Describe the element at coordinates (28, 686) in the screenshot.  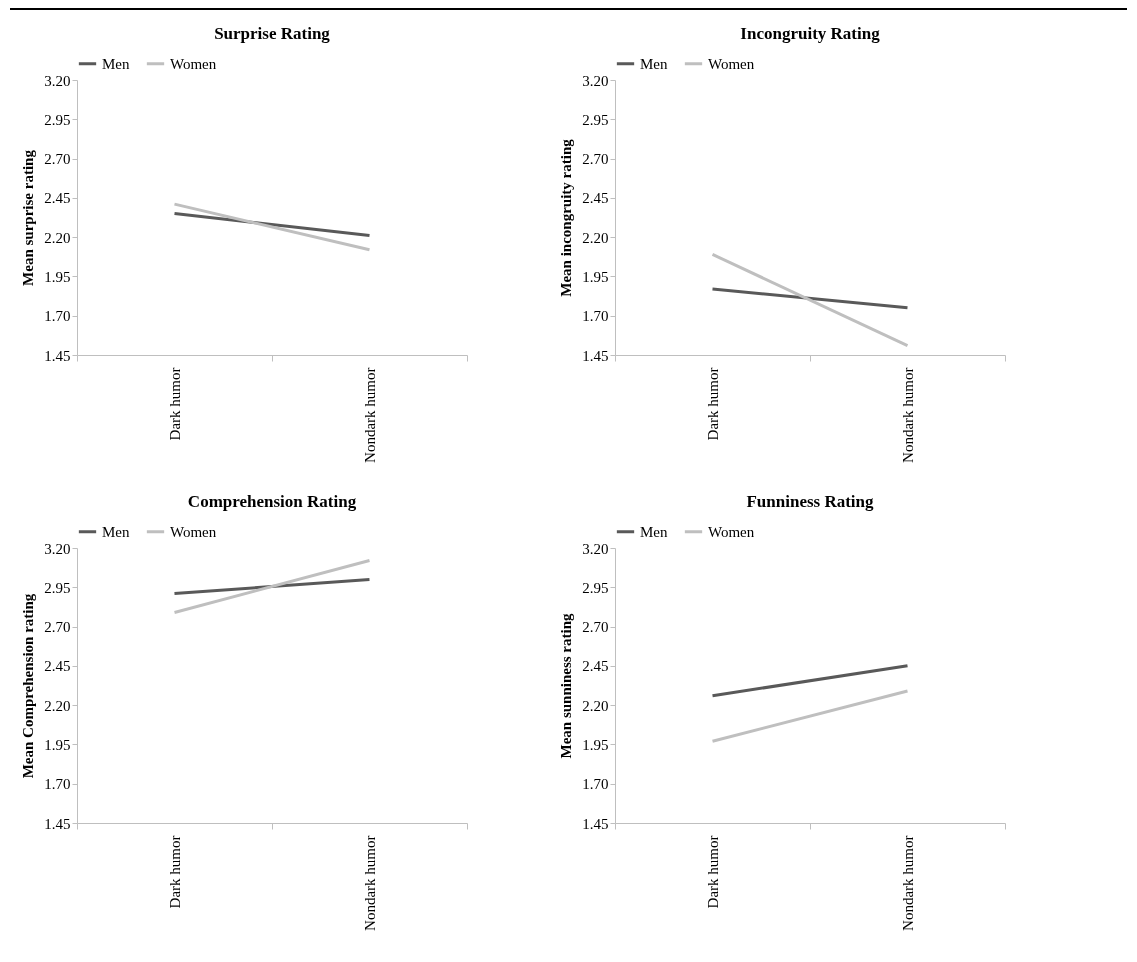
I see `y-axis-title: Mean Comprehension rating` at that location.